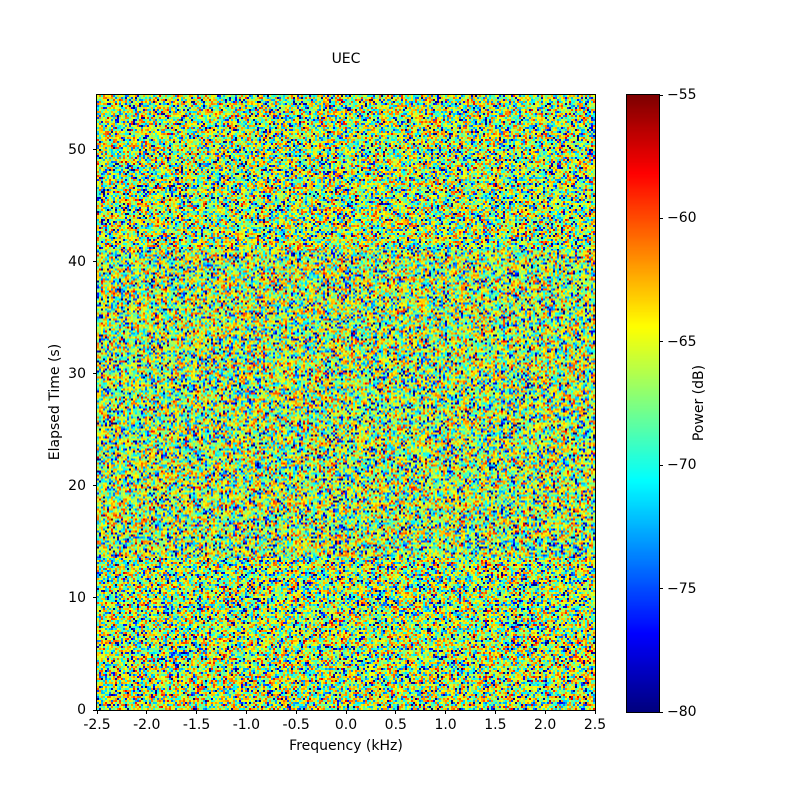 This screenshot has height=800, width=800. Describe the element at coordinates (495, 725) in the screenshot. I see `x-tick-label: 1.5` at that location.